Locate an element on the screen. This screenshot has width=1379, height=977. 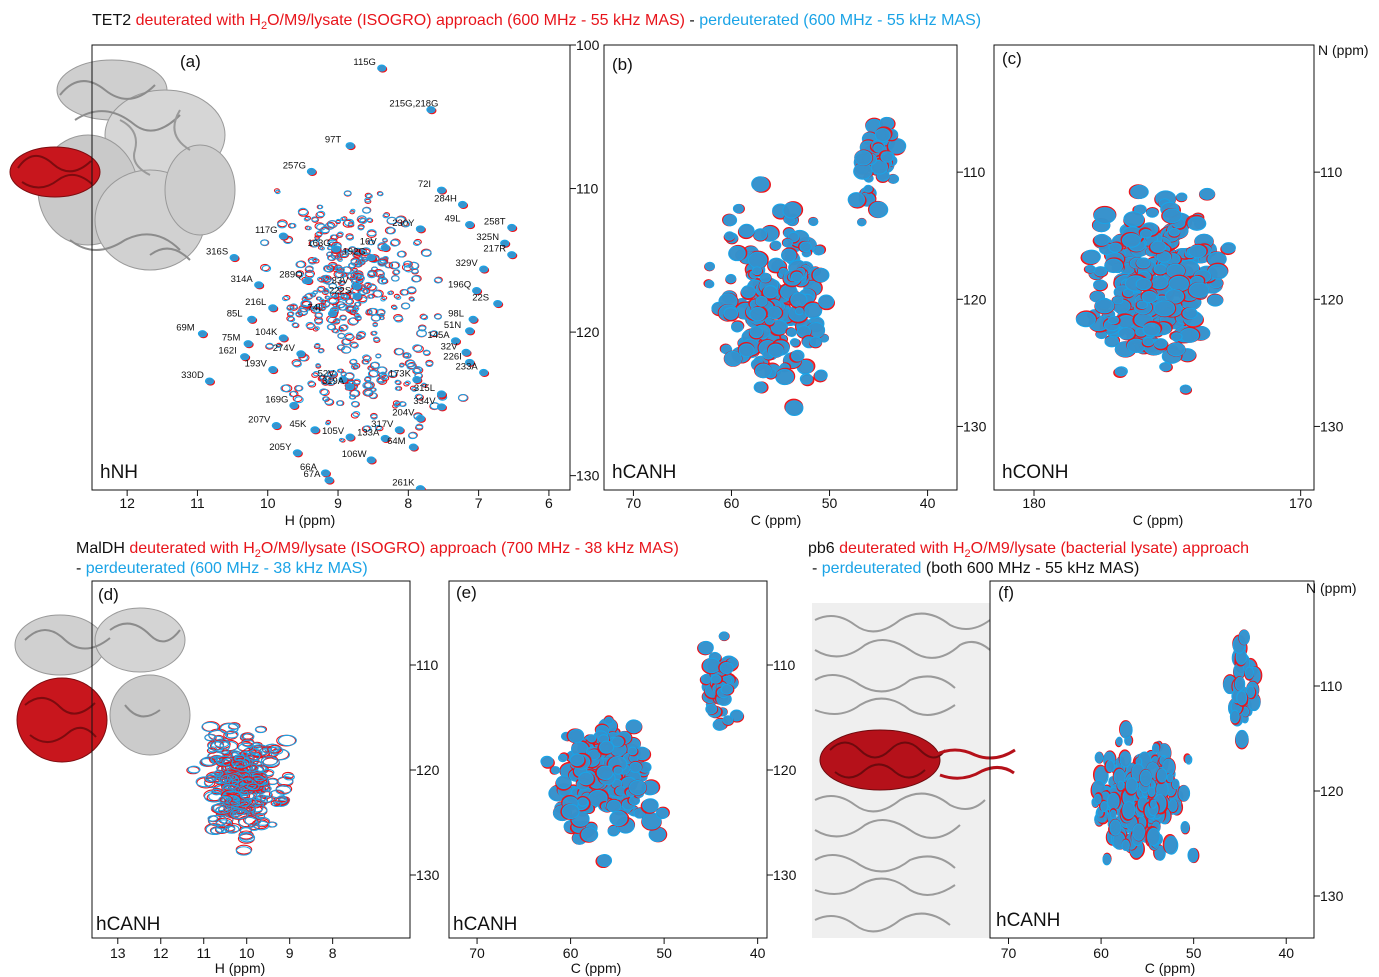
pb6-structure-image is located at coordinates (914, 770).